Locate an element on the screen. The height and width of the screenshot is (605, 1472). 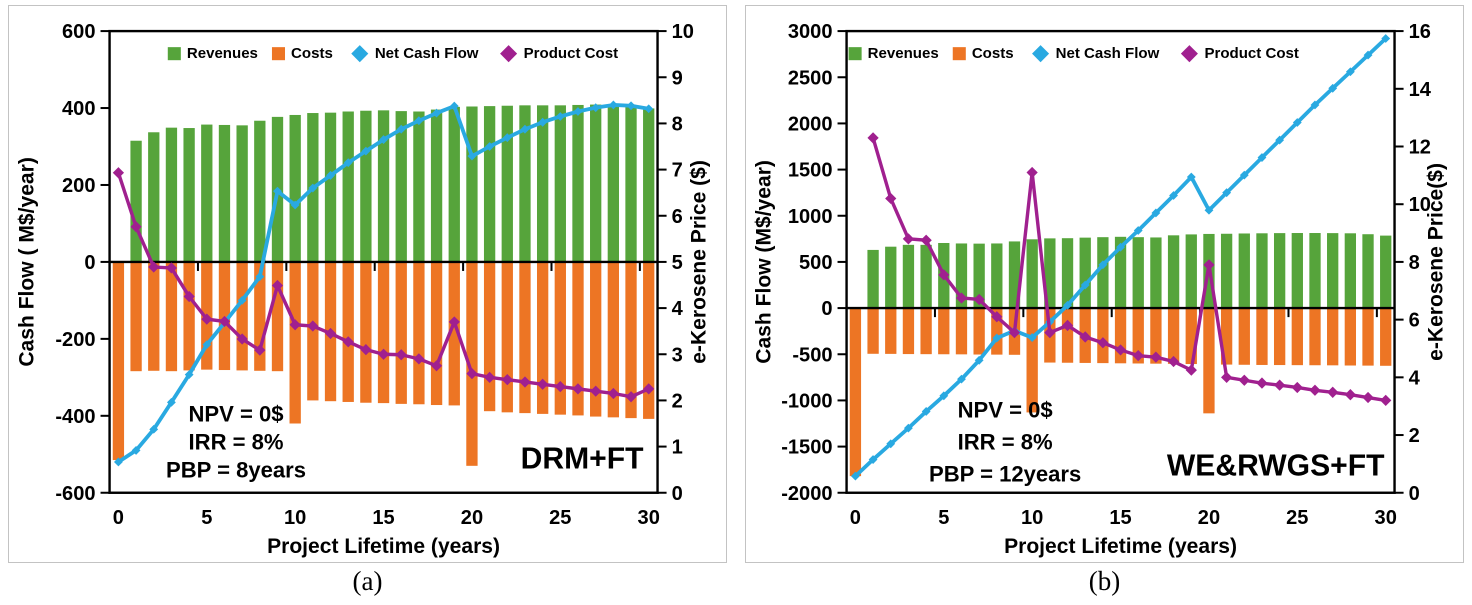
yleft-tick-label: -500 is located at coordinates (812, 355).